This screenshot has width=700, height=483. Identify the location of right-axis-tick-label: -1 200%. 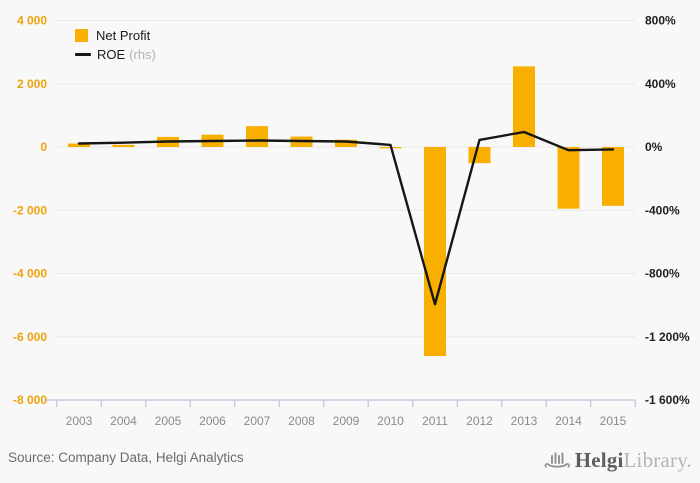
(667, 337).